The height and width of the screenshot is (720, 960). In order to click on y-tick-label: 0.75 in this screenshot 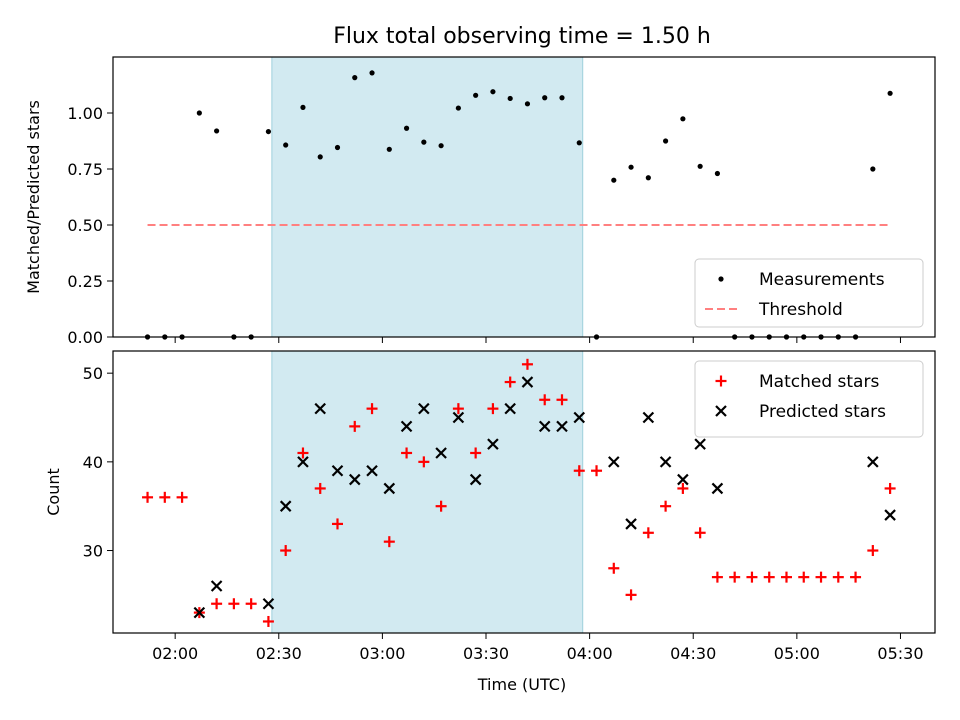, I will do `click(85, 169)`.